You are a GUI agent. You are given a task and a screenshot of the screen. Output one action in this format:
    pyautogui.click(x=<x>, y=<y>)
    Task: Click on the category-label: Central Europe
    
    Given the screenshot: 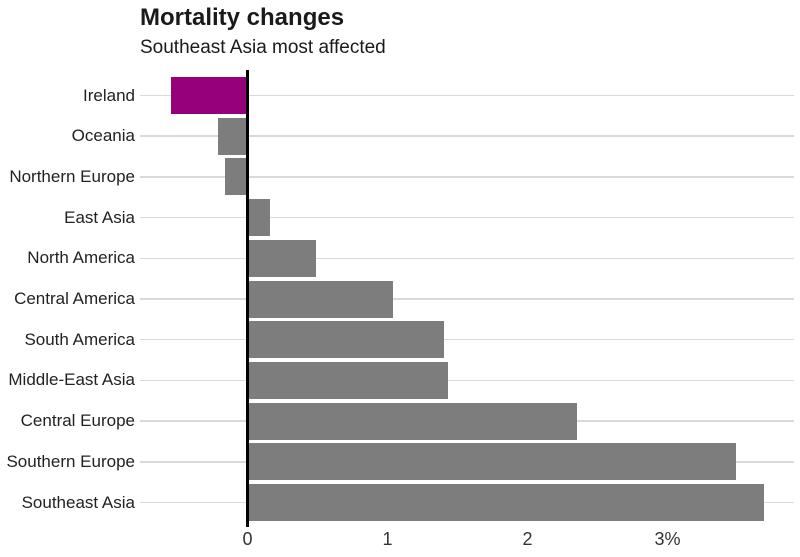 What is the action you would take?
    pyautogui.click(x=77, y=421)
    